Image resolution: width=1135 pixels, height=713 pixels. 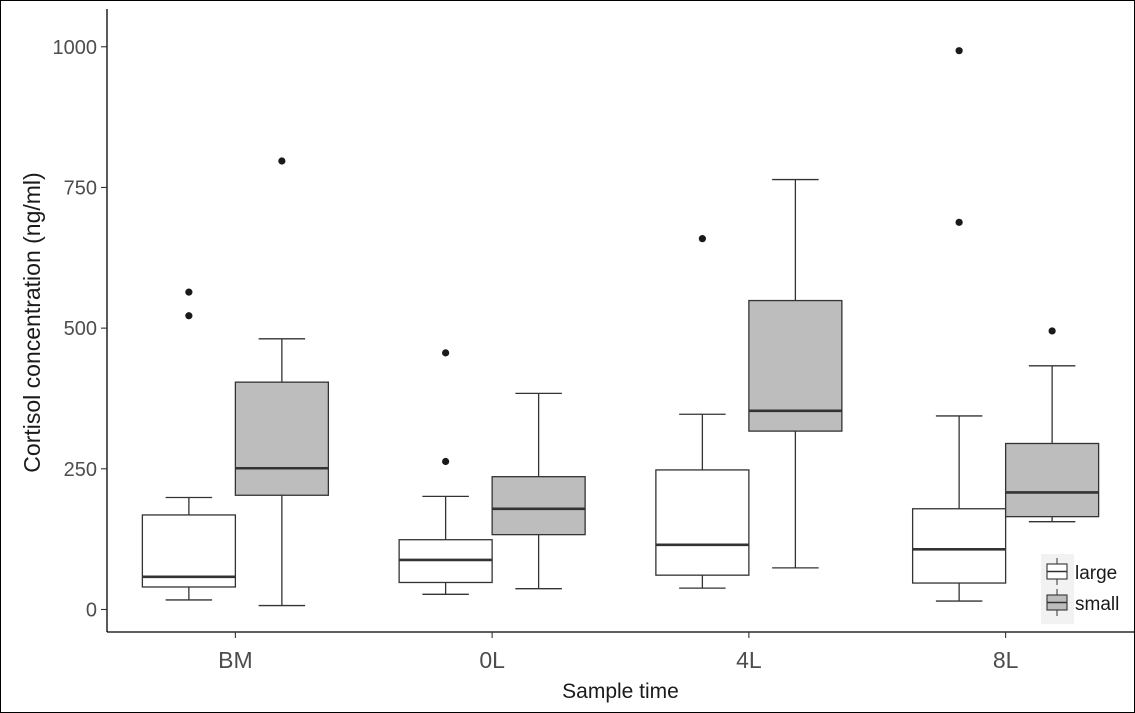 I want to click on legend-label-small: small, so click(x=1097, y=604).